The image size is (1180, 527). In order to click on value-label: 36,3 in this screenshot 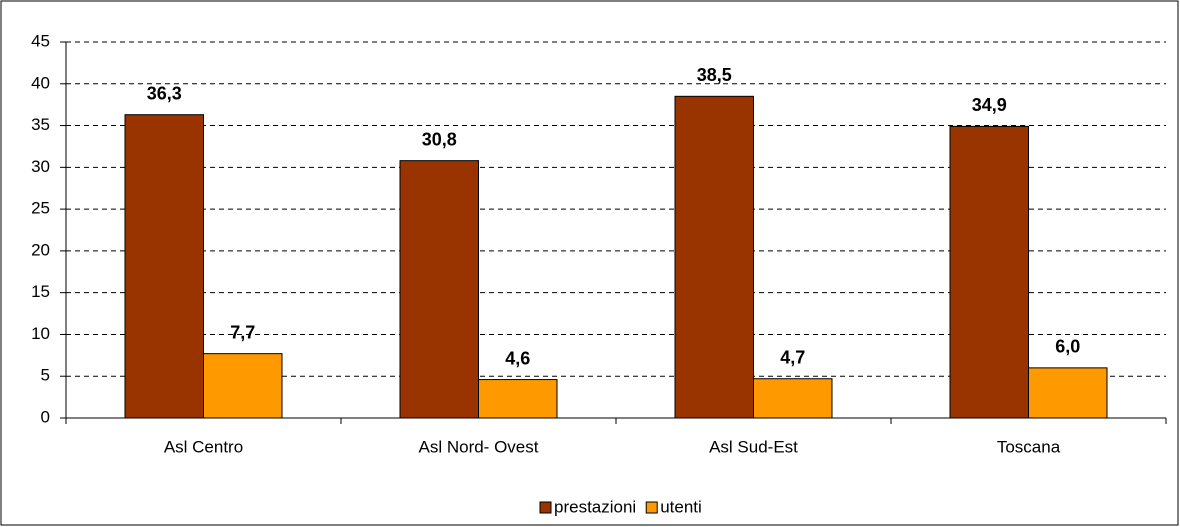, I will do `click(164, 93)`.